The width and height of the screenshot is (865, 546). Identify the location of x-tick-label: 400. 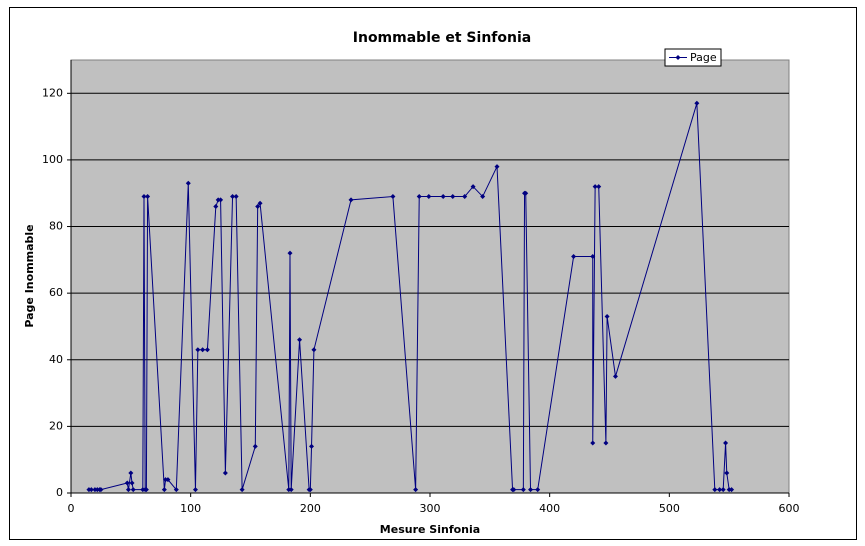
(549, 508).